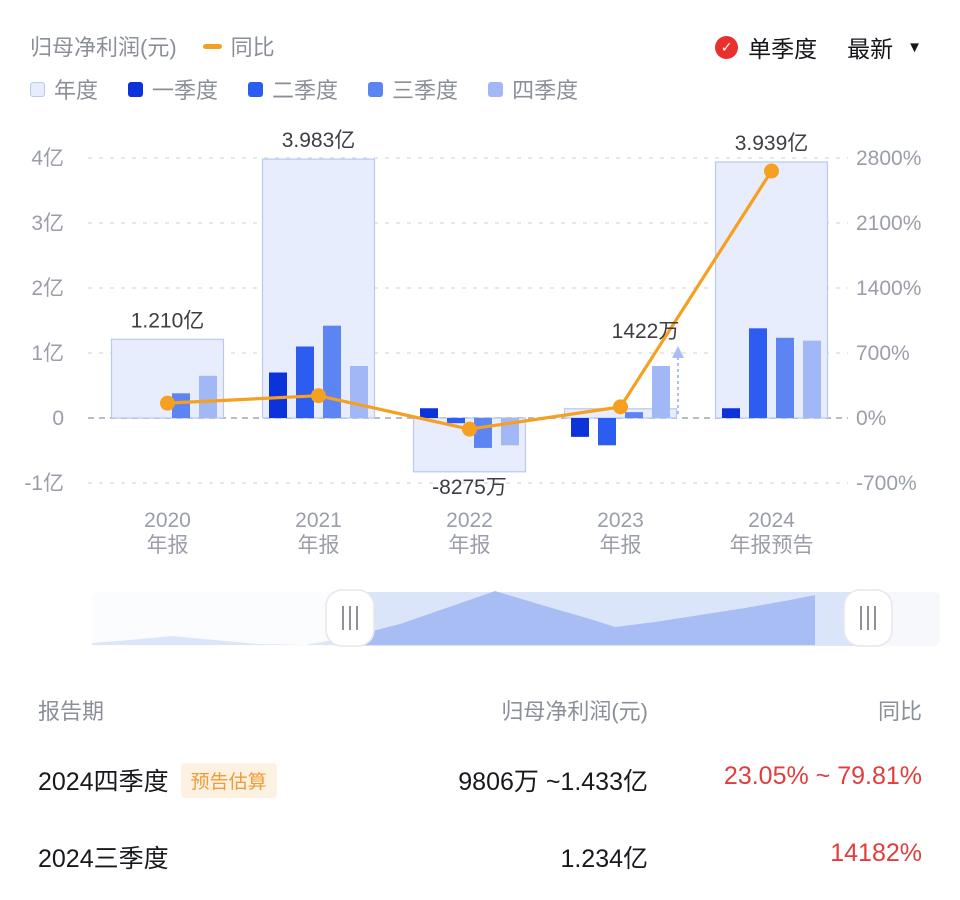 This screenshot has width=960, height=900. I want to click on bar-2023-三季度, so click(634, 415).